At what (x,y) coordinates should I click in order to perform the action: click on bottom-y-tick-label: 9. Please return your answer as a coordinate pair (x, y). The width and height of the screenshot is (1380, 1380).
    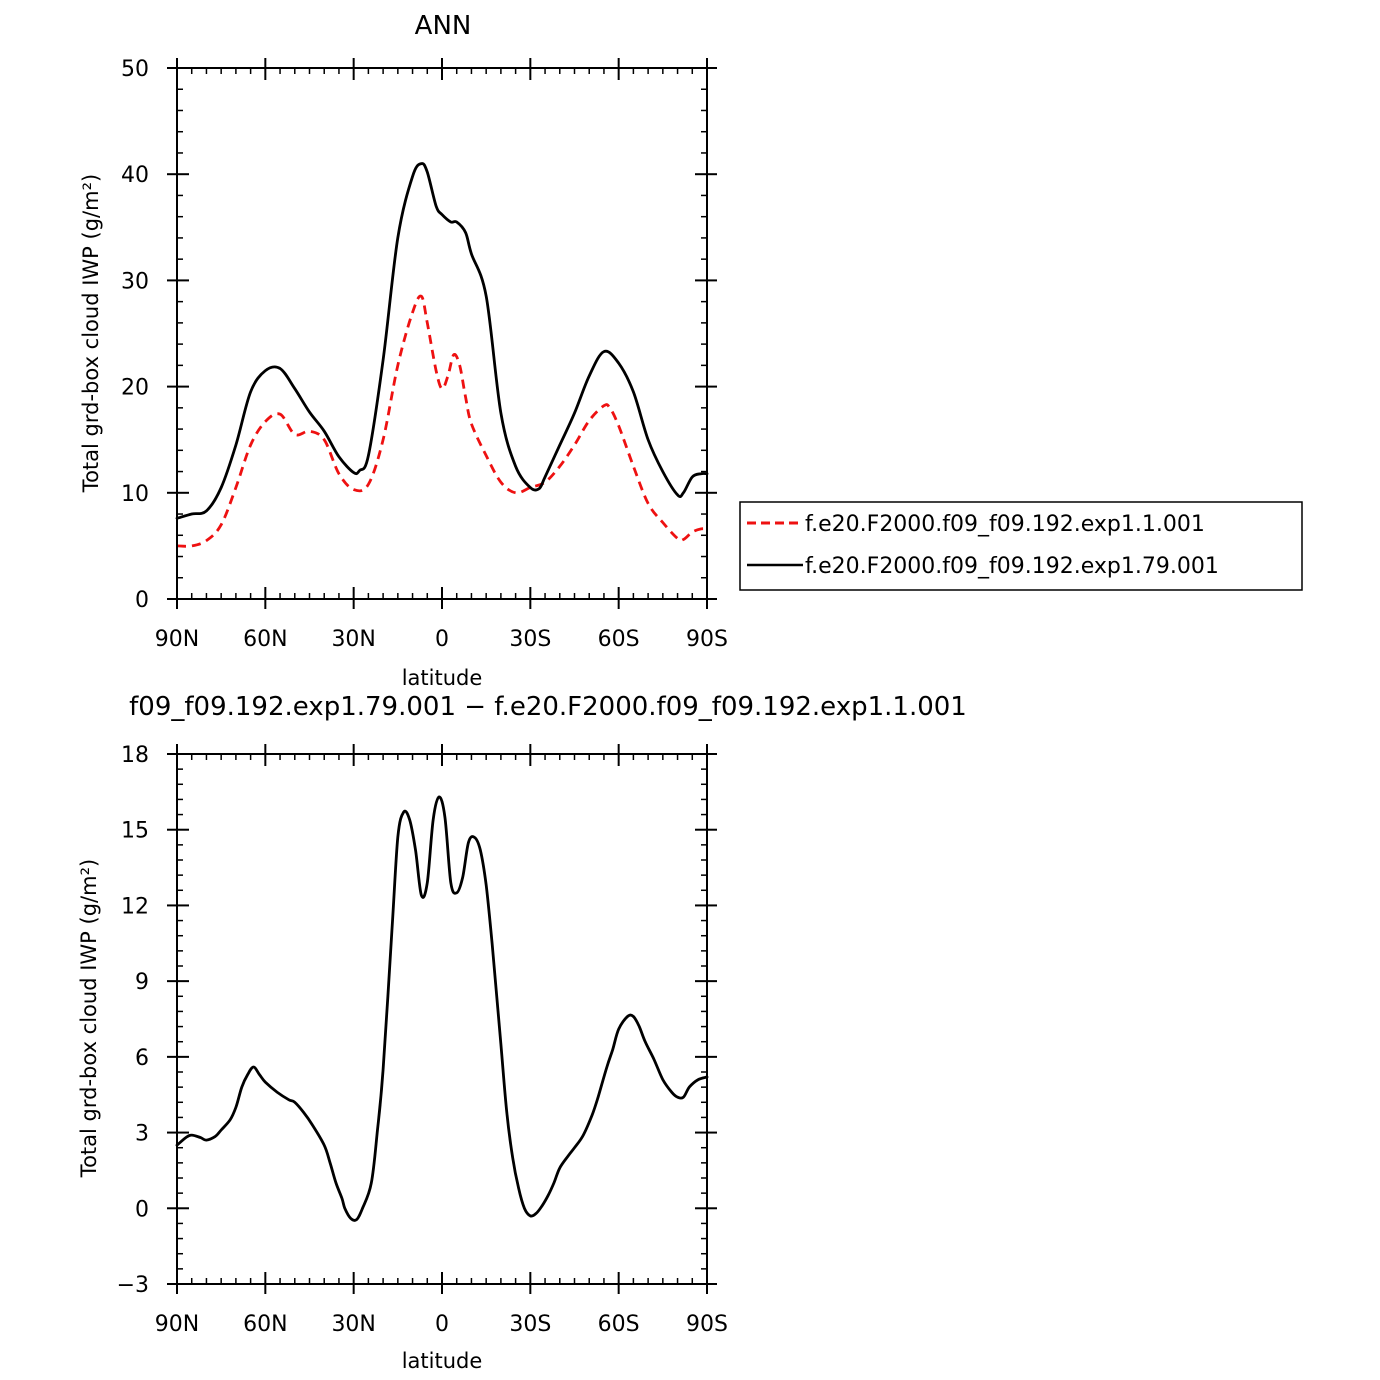
    Looking at the image, I should click on (142, 982).